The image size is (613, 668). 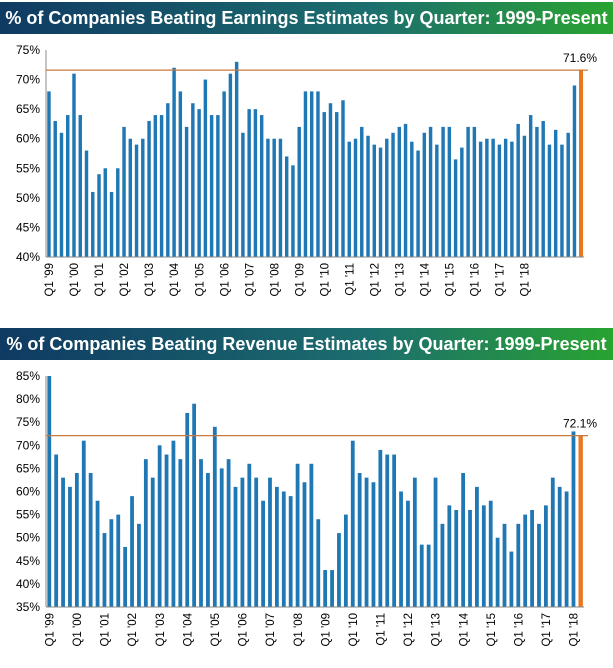 What do you see at coordinates (175, 279) in the screenshot?
I see `x-tick-label: Q1 '04` at bounding box center [175, 279].